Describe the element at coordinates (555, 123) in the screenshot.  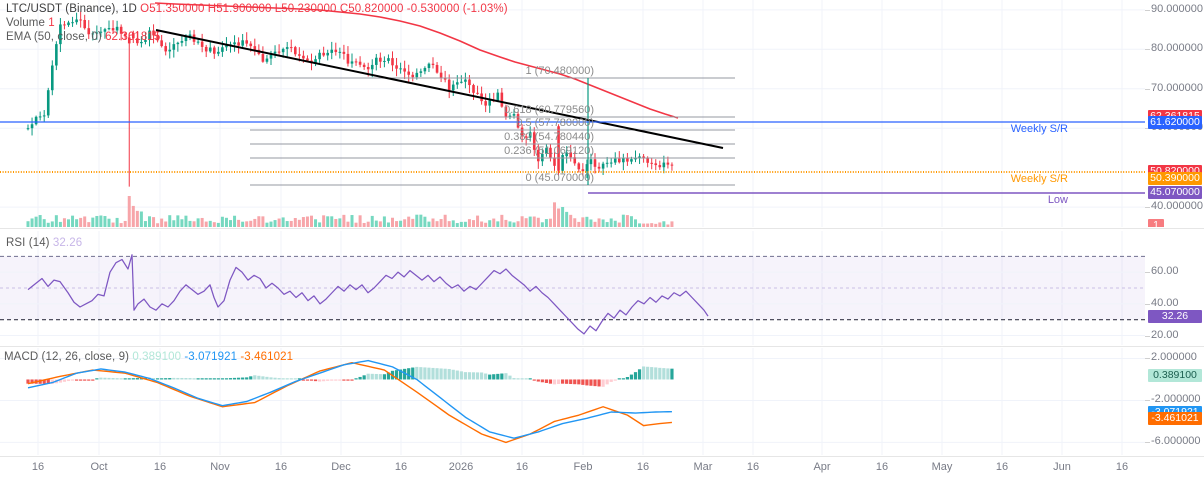
I see `fib-level-label-2: 0.5 (57.780000)` at that location.